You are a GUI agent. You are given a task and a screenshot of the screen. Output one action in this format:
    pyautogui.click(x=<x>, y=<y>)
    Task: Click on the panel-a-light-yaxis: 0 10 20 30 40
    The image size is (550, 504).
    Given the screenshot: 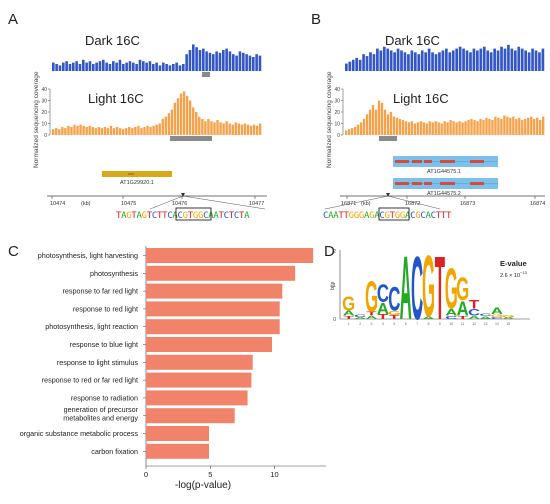 What is the action you would take?
    pyautogui.click(x=46, y=113)
    